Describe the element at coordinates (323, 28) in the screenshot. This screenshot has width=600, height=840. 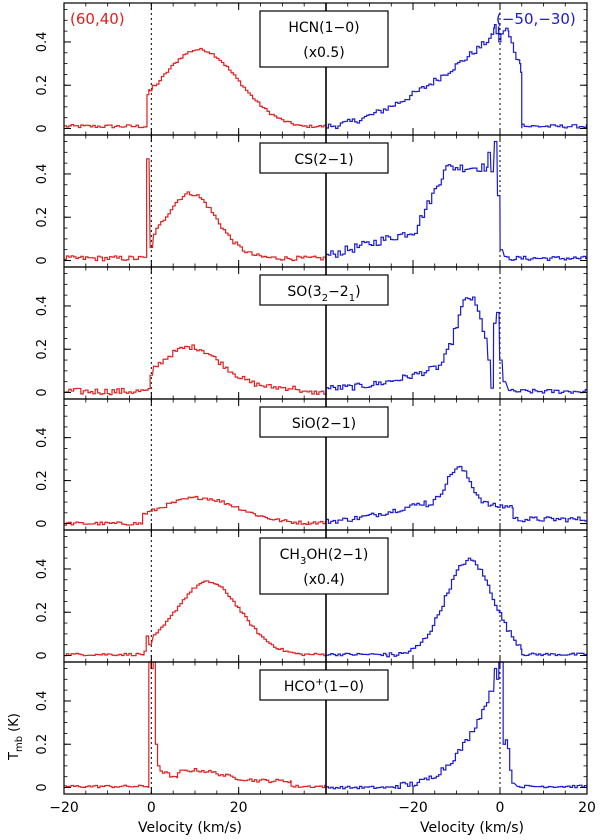
I see `molecule-label: HCN(1−0)` at that location.